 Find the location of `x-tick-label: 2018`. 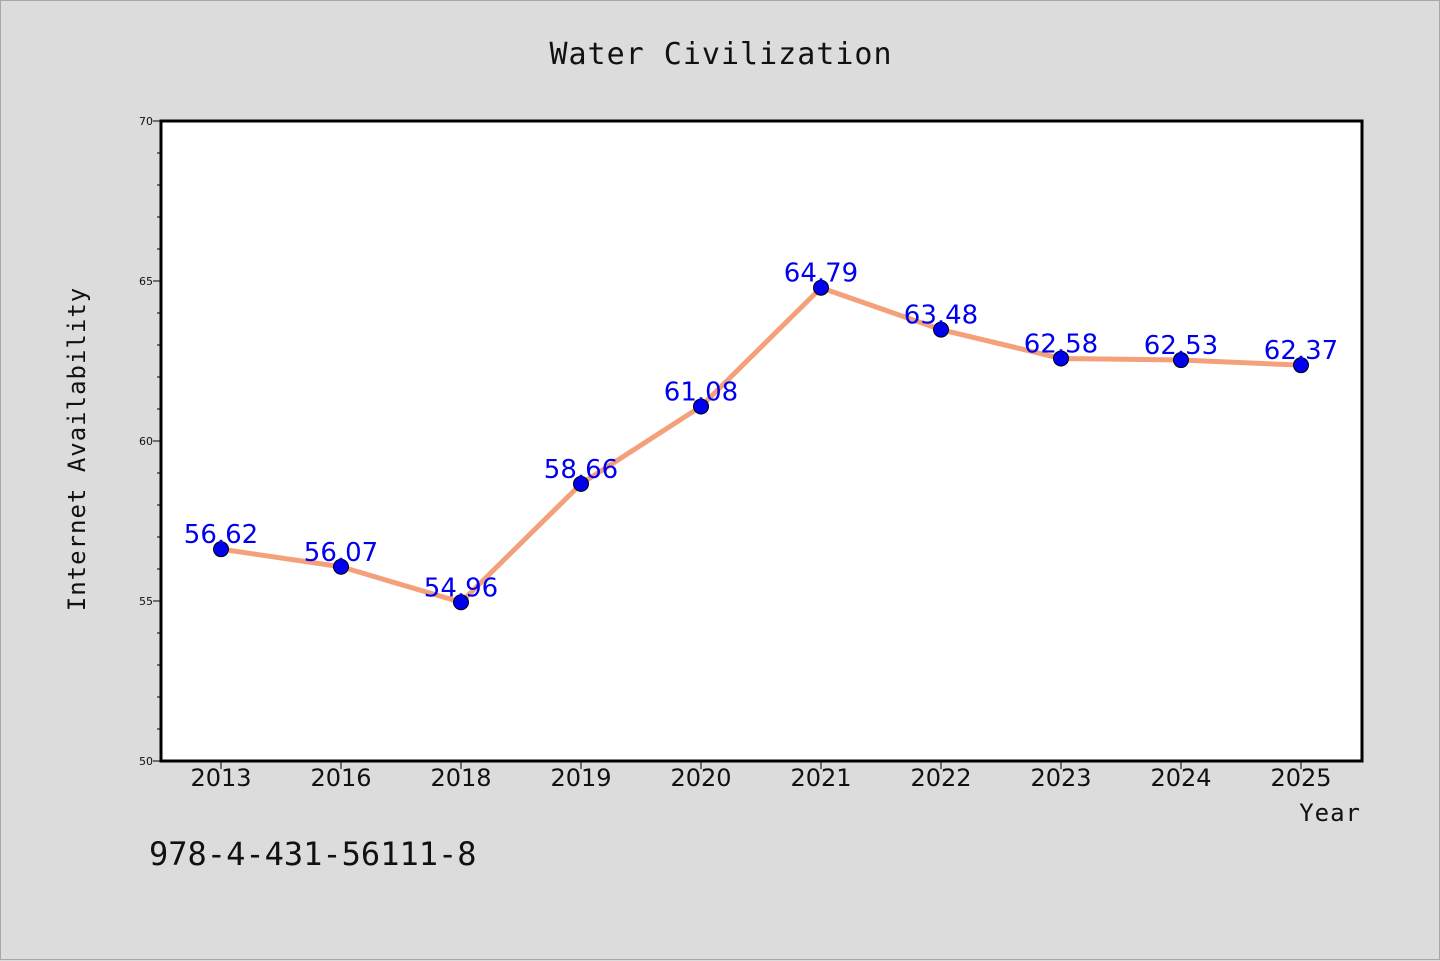

x-tick-label: 2018 is located at coordinates (460, 778).